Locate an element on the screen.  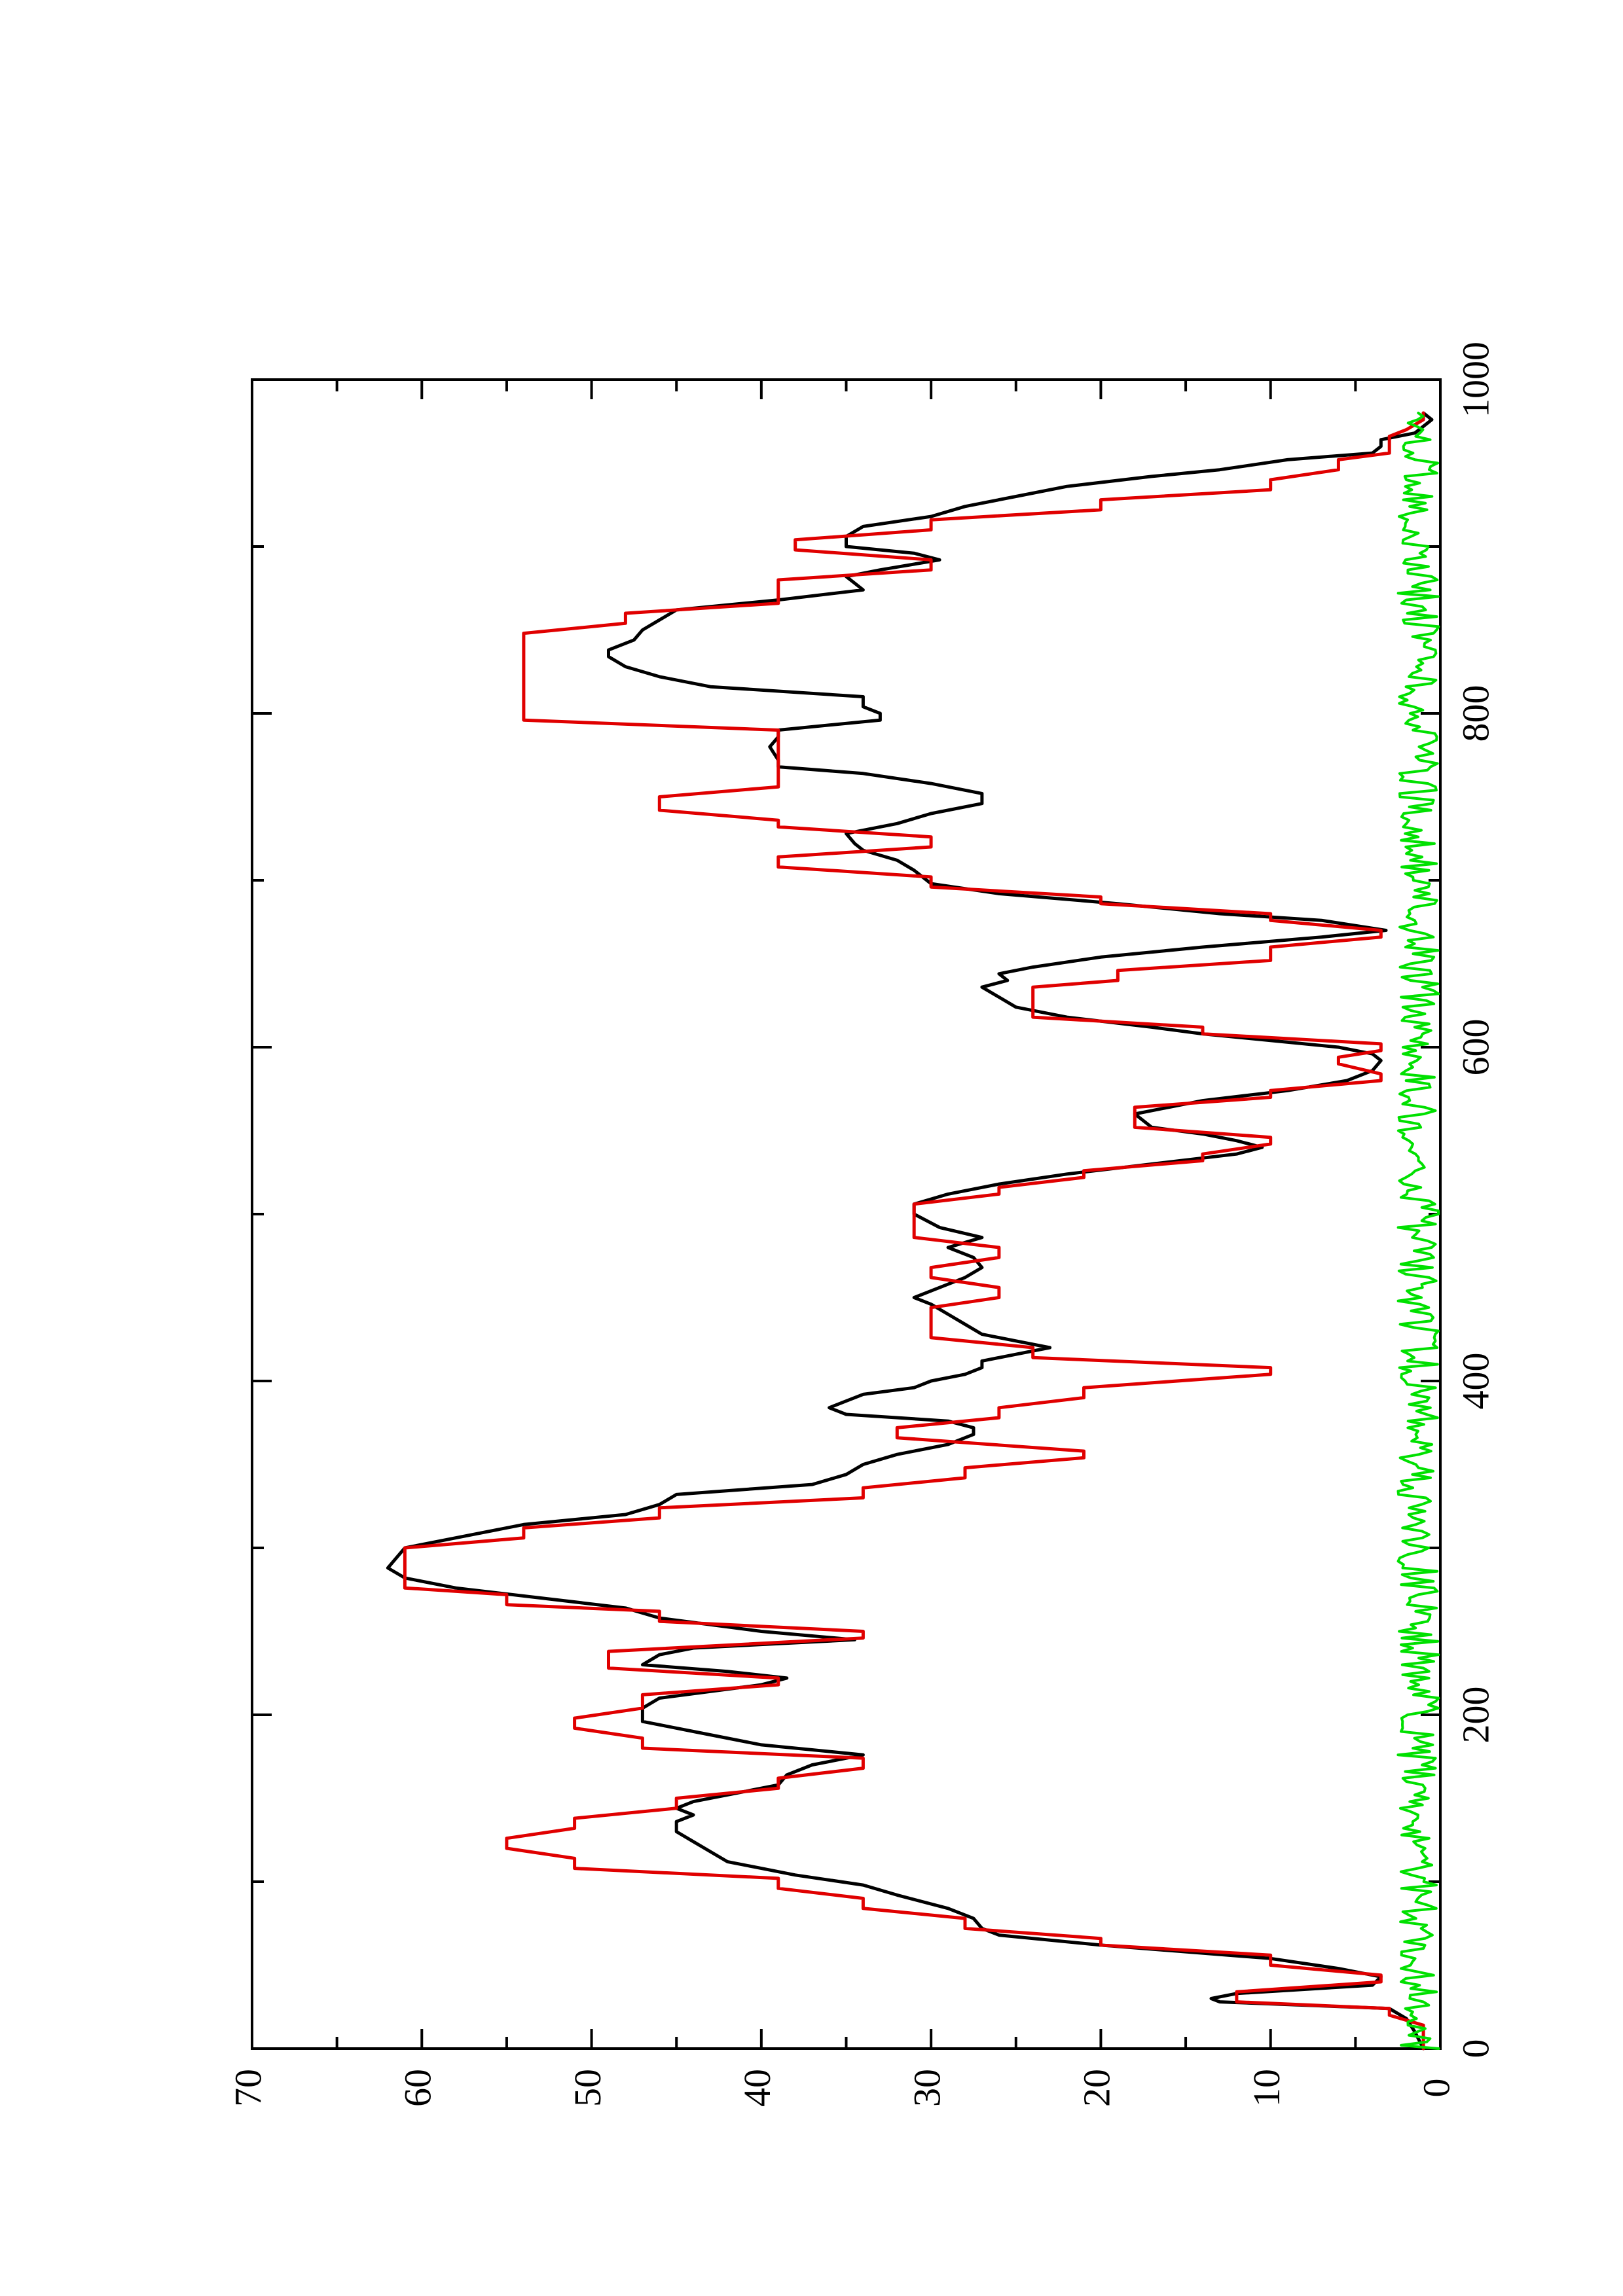
x-tick-label: 200 is located at coordinates (1475, 1715).